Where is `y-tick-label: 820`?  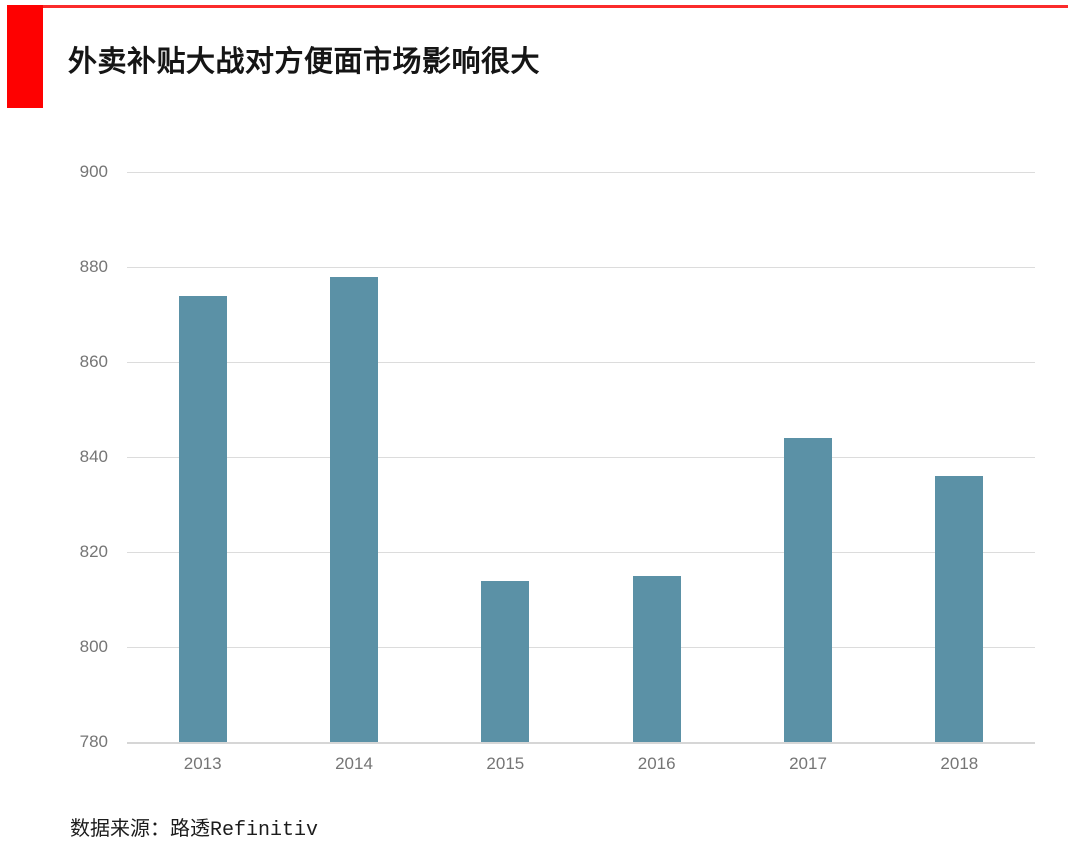
y-tick-label: 820 is located at coordinates (93, 551).